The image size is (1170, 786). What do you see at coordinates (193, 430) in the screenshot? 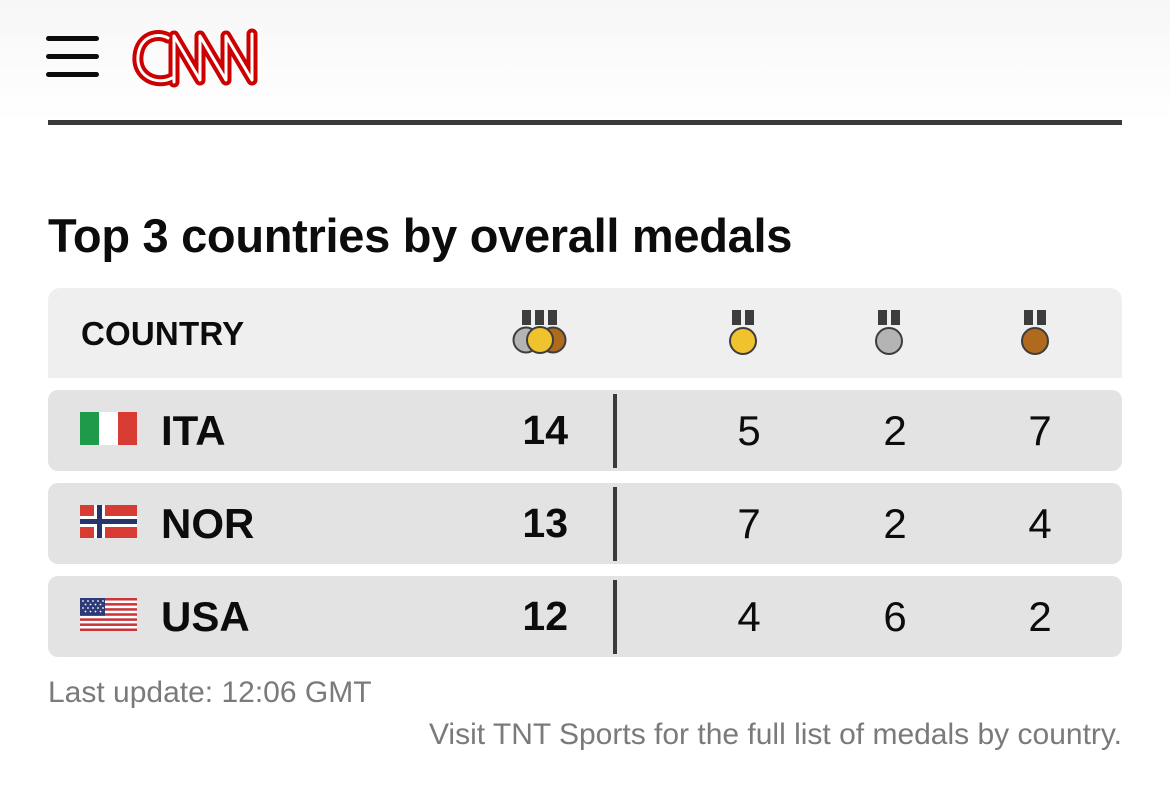
I see `country-code: ITA` at bounding box center [193, 430].